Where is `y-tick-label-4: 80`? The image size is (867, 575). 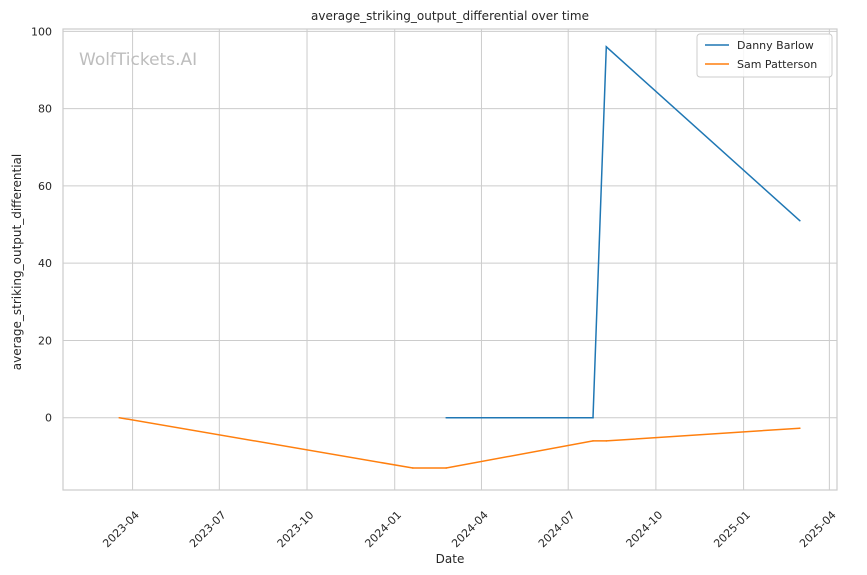
y-tick-label-4: 80 is located at coordinates (45, 109).